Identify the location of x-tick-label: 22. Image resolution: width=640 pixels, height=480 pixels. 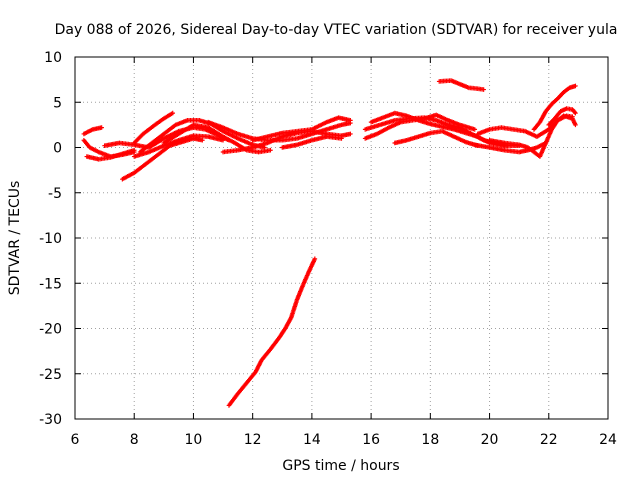
(549, 440).